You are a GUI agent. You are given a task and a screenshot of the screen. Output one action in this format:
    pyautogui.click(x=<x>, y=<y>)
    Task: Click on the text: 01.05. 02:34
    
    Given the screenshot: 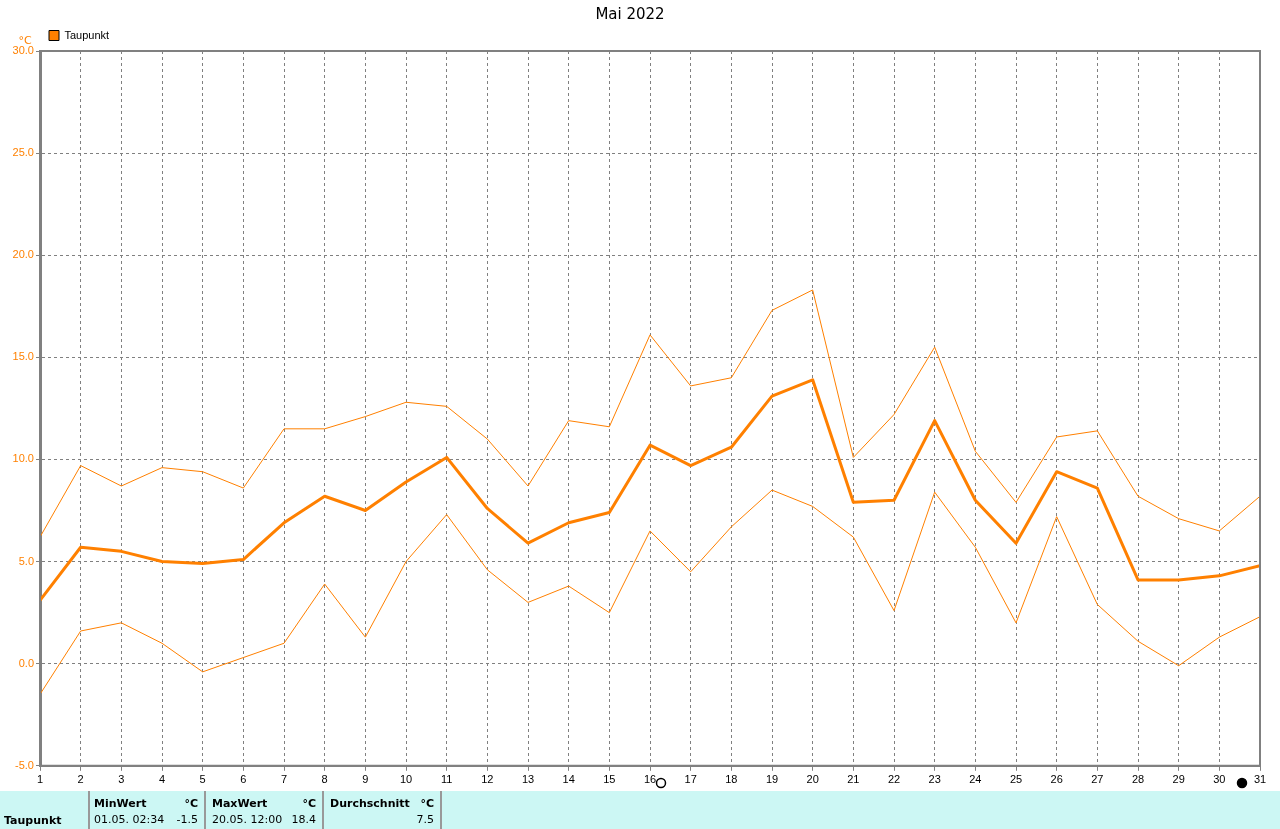 What is the action you would take?
    pyautogui.click(x=129, y=819)
    